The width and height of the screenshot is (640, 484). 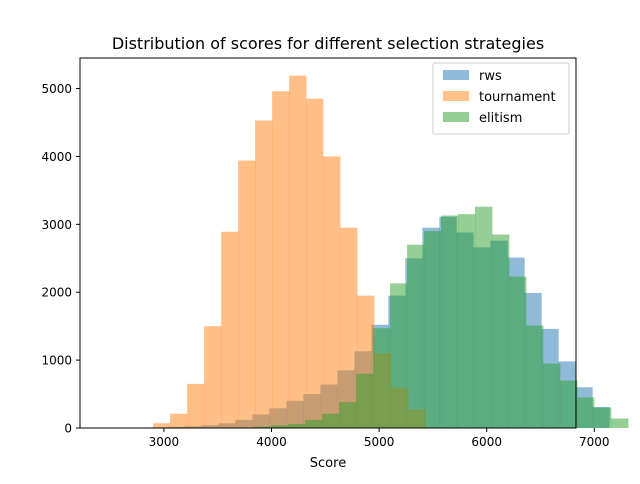 What do you see at coordinates (328, 463) in the screenshot?
I see `x-axis-label: Score` at bounding box center [328, 463].